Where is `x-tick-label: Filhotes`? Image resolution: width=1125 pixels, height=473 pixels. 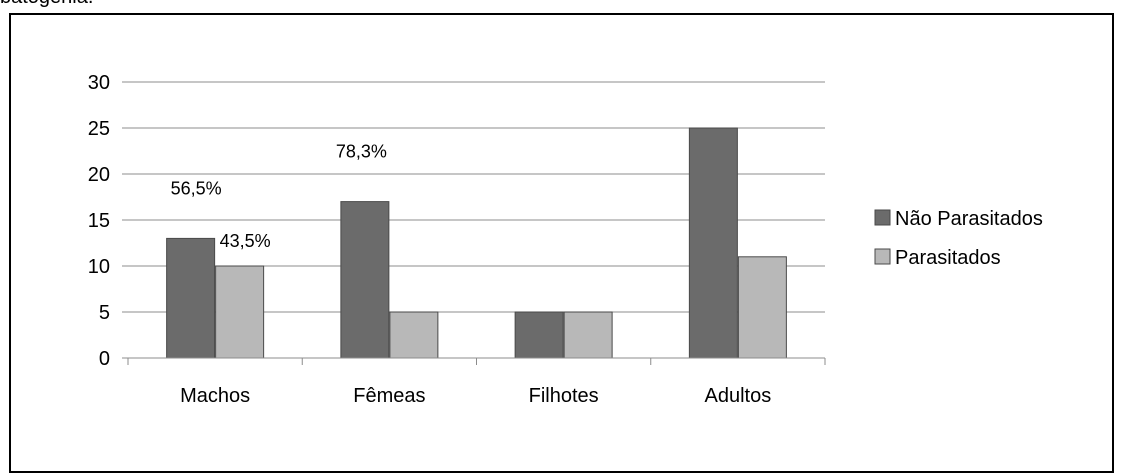 x-tick-label: Filhotes is located at coordinates (564, 396).